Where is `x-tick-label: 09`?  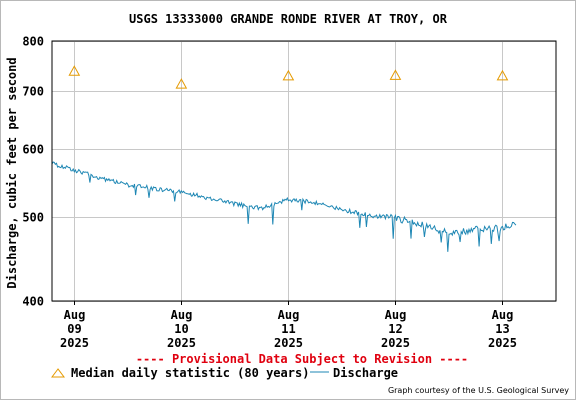 x-tick-label: 09 is located at coordinates (74, 329).